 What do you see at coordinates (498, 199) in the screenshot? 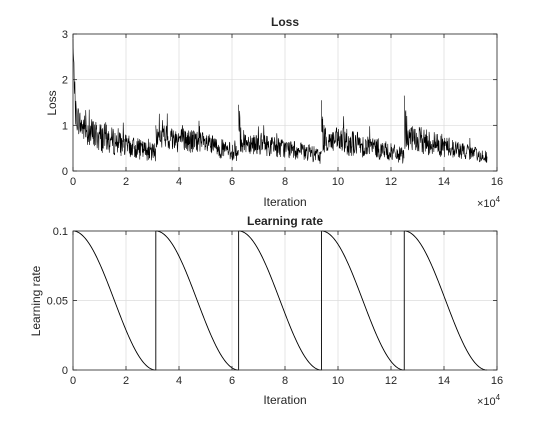
I see `loss-x-multiplier-exp: 4` at bounding box center [498, 199].